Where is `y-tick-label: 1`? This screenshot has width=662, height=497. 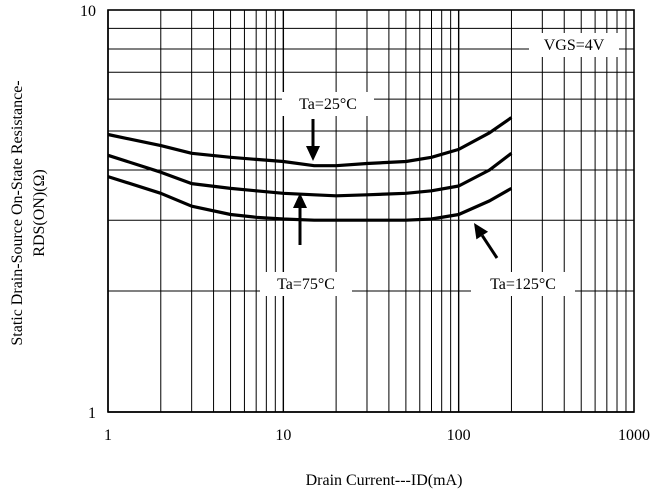 y-tick-label: 1 is located at coordinates (92, 413).